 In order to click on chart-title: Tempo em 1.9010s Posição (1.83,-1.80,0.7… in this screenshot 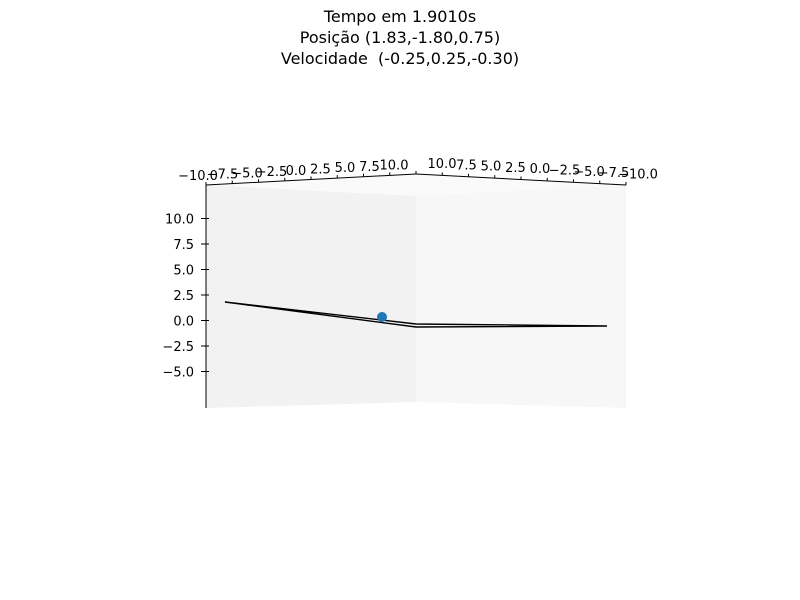, I will do `click(400, 37)`.